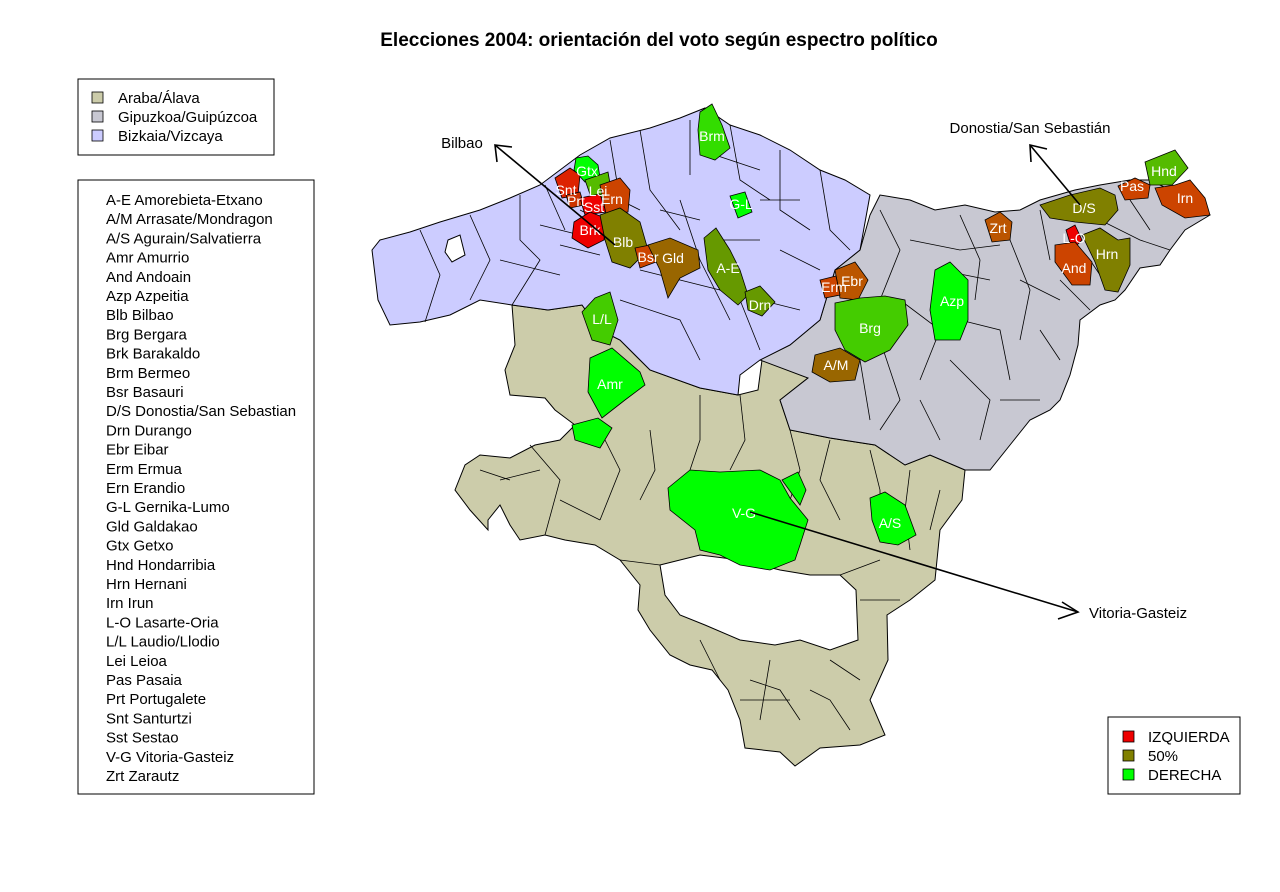  I want to click on muni-V-G2, so click(794, 488).